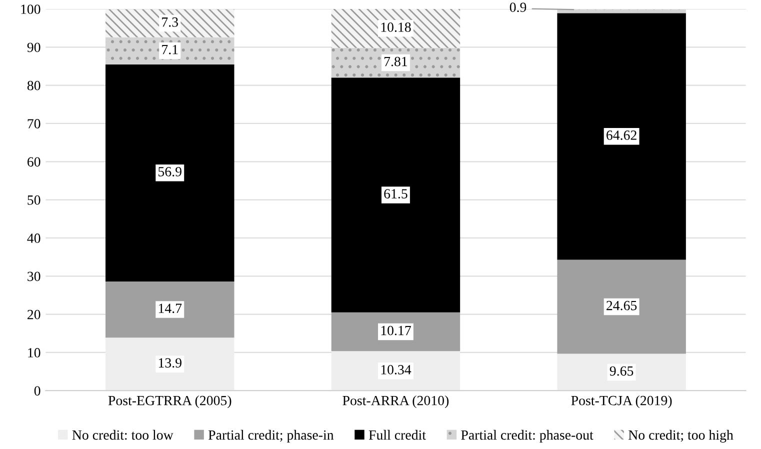  I want to click on y-tick-label: 40, so click(33, 238).